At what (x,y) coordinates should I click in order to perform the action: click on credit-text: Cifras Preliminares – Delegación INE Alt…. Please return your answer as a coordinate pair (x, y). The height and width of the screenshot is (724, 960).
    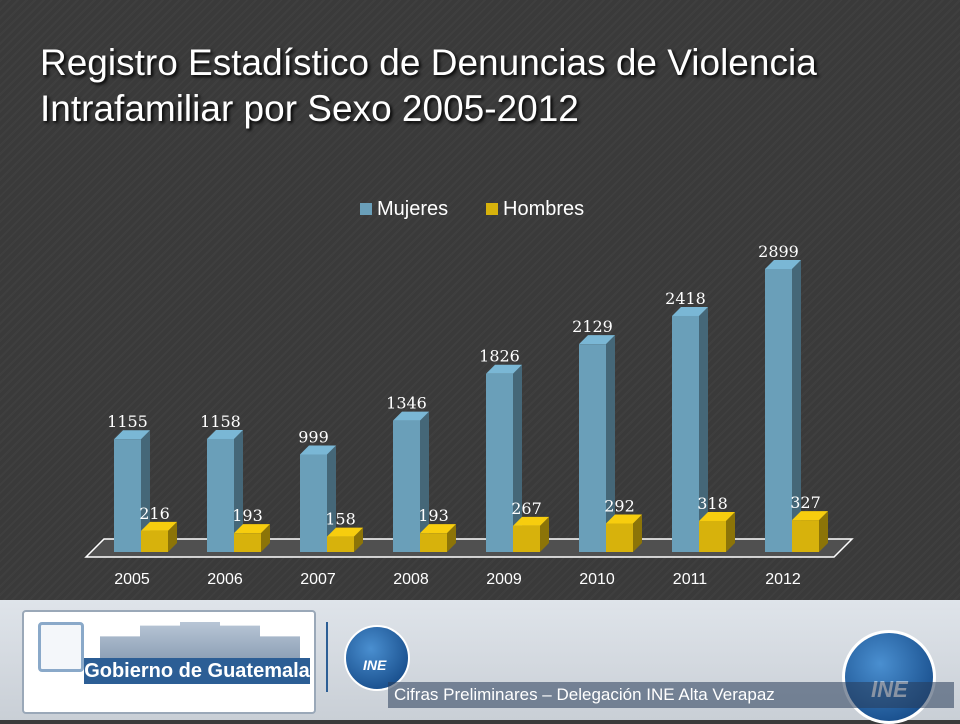
    Looking at the image, I should click on (671, 695).